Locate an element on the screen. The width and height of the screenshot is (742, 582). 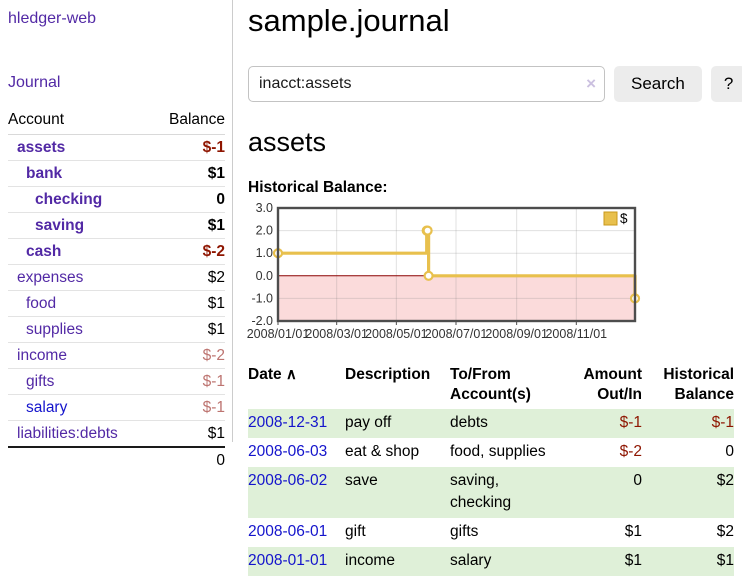
chart-x-tick-label: 2008/03/01 is located at coordinates (336, 334).